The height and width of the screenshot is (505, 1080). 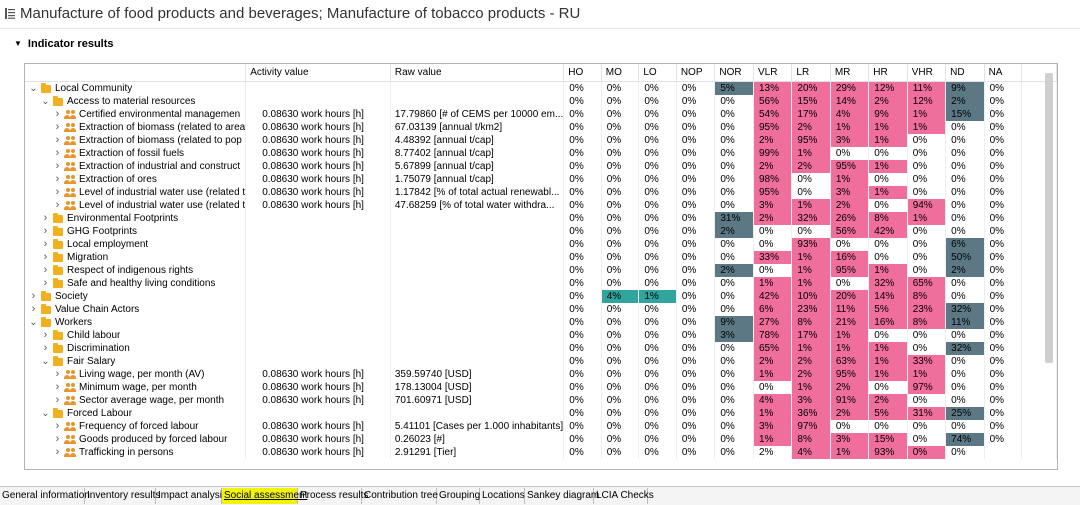 I want to click on tab-process-results: Process results, so click(x=333, y=496).